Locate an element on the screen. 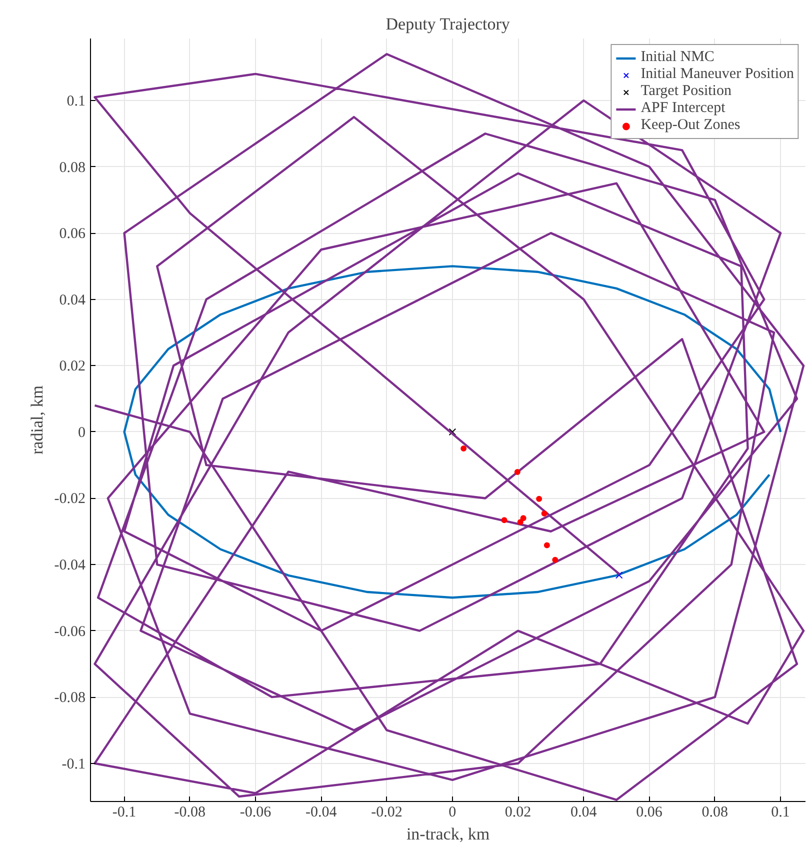 Image resolution: width=807 pixels, height=861 pixels. y-tick-label: 0.02 is located at coordinates (72, 366).